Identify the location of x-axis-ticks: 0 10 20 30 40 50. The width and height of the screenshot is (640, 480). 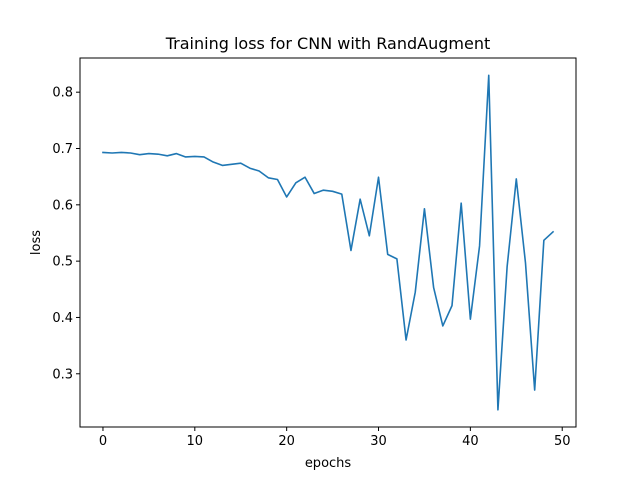
(335, 438).